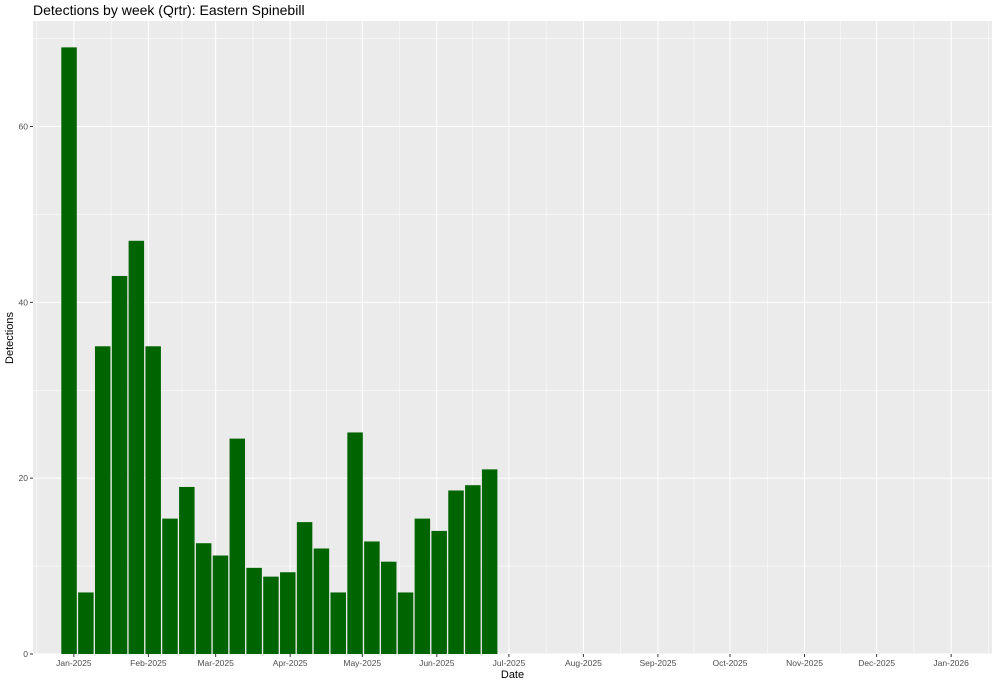 The width and height of the screenshot is (1000, 685). Describe the element at coordinates (148, 663) in the screenshot. I see `x-tick-label: Feb-2025` at that location.